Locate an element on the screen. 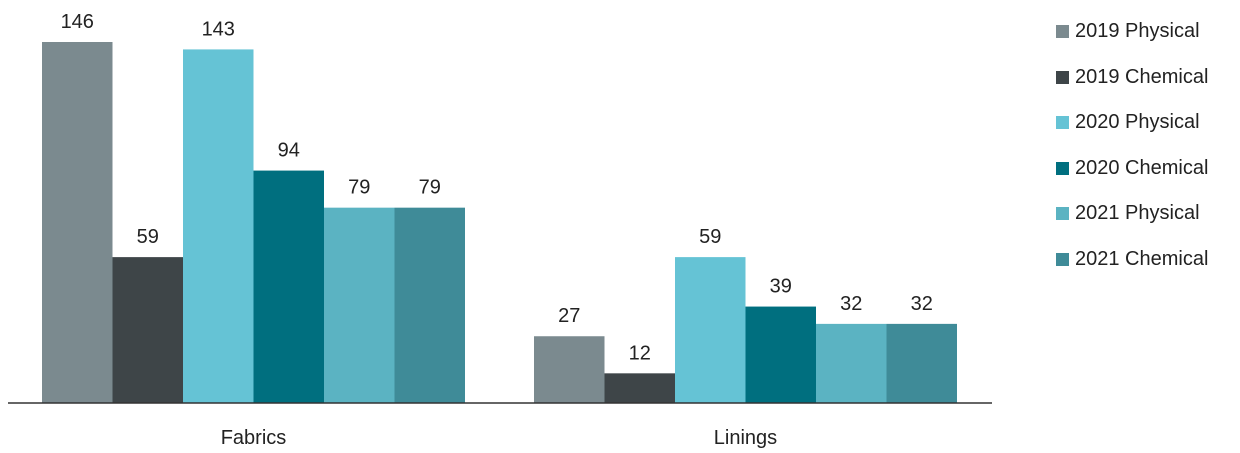 The width and height of the screenshot is (1240, 453). bar-fabrics-2019-chemical is located at coordinates (147, 330).